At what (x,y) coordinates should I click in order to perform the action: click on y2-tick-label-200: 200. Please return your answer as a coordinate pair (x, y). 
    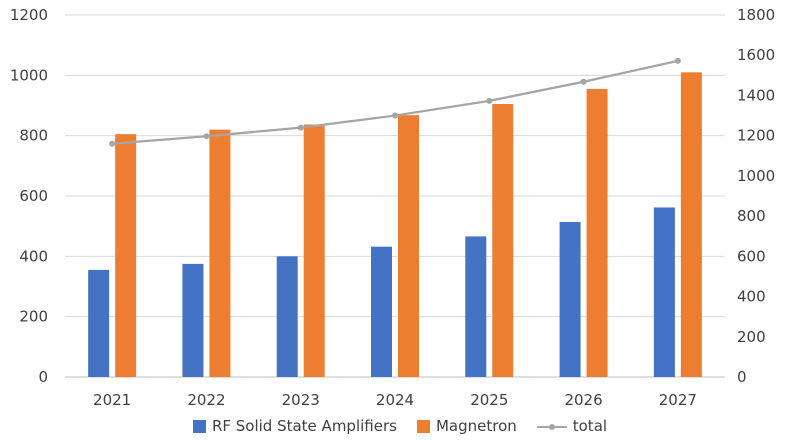
    Looking at the image, I should click on (751, 337).